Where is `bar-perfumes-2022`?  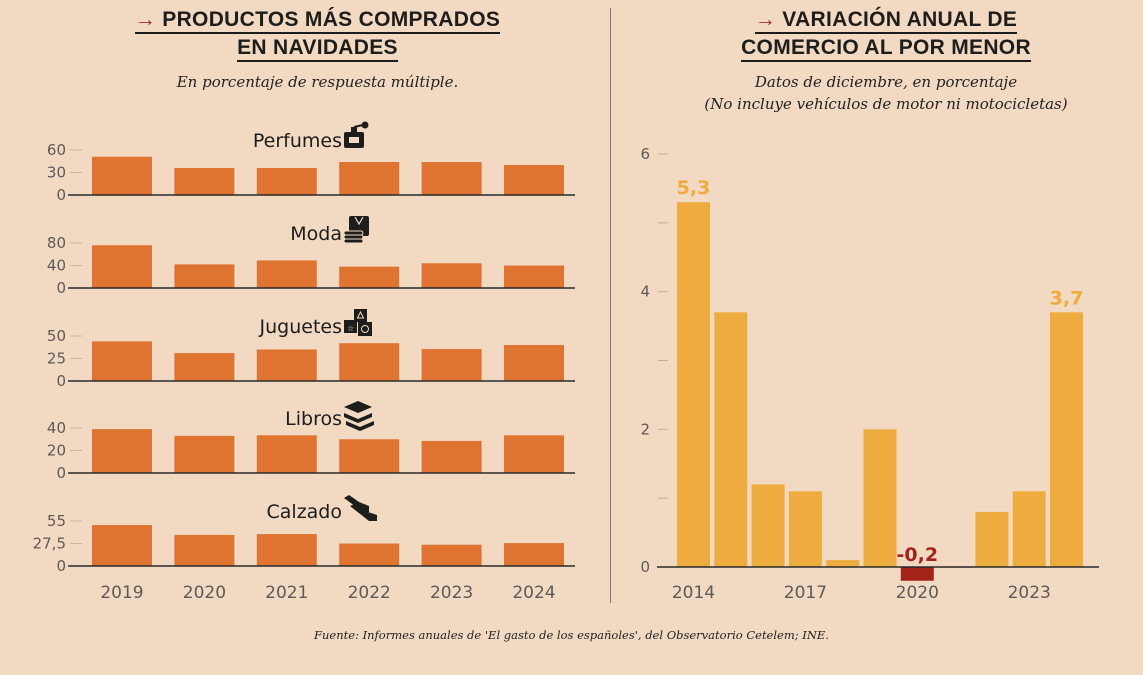
bar-perfumes-2022 is located at coordinates (369, 178).